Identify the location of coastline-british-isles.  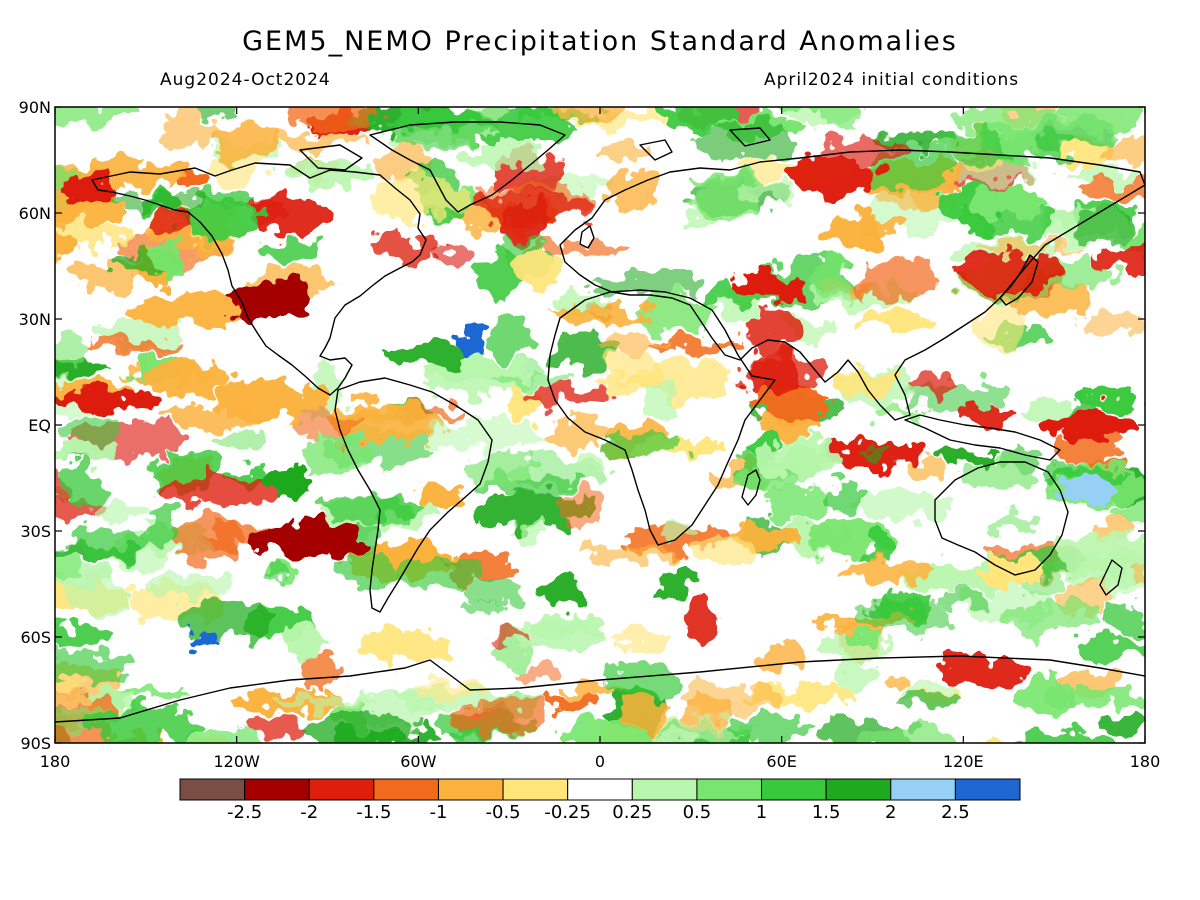
(587, 237).